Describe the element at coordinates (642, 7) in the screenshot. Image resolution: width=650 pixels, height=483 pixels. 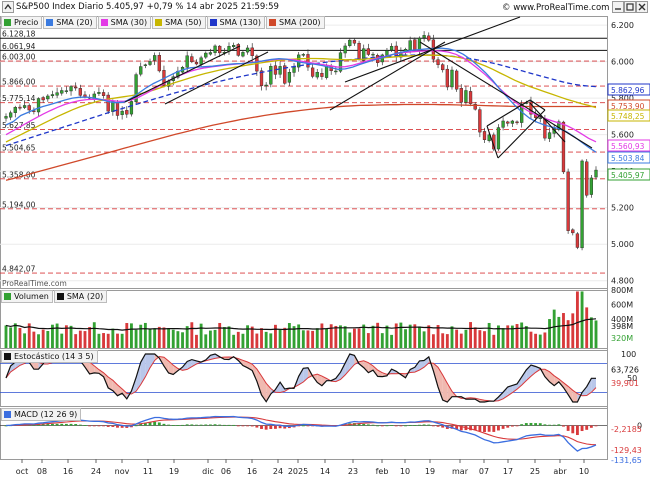
I see `close-icon` at that location.